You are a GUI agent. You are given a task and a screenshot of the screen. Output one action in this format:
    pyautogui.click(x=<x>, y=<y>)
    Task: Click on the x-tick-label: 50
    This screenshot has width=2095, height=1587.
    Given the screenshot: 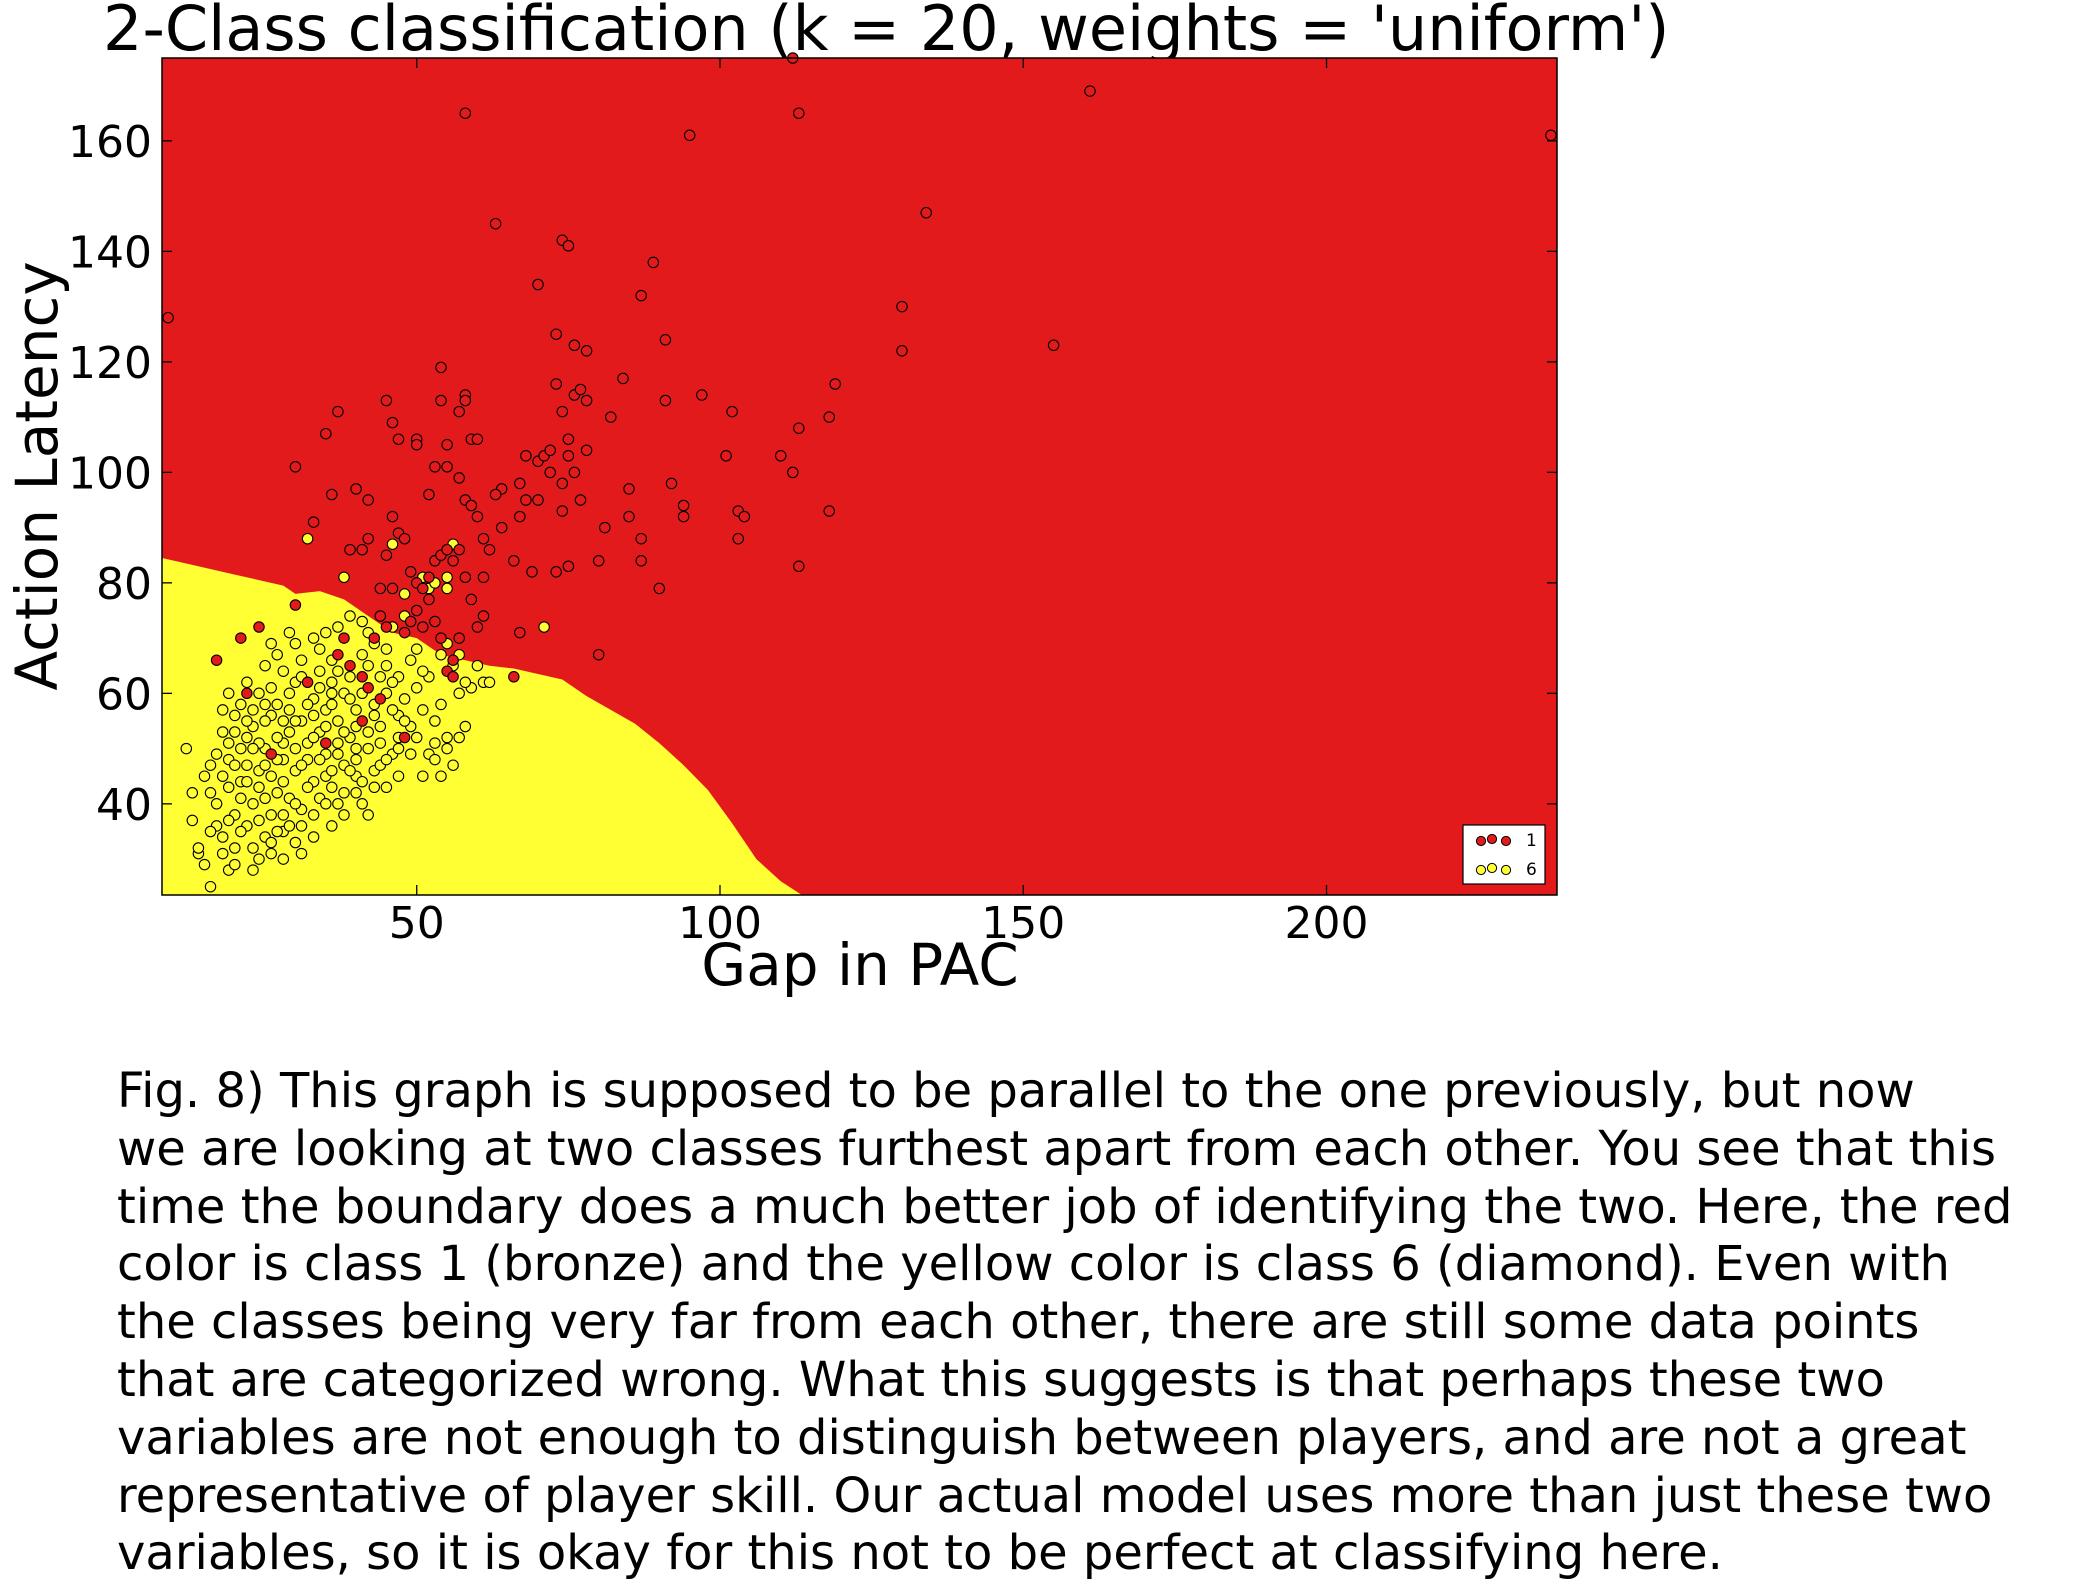 What is the action you would take?
    pyautogui.click(x=417, y=923)
    